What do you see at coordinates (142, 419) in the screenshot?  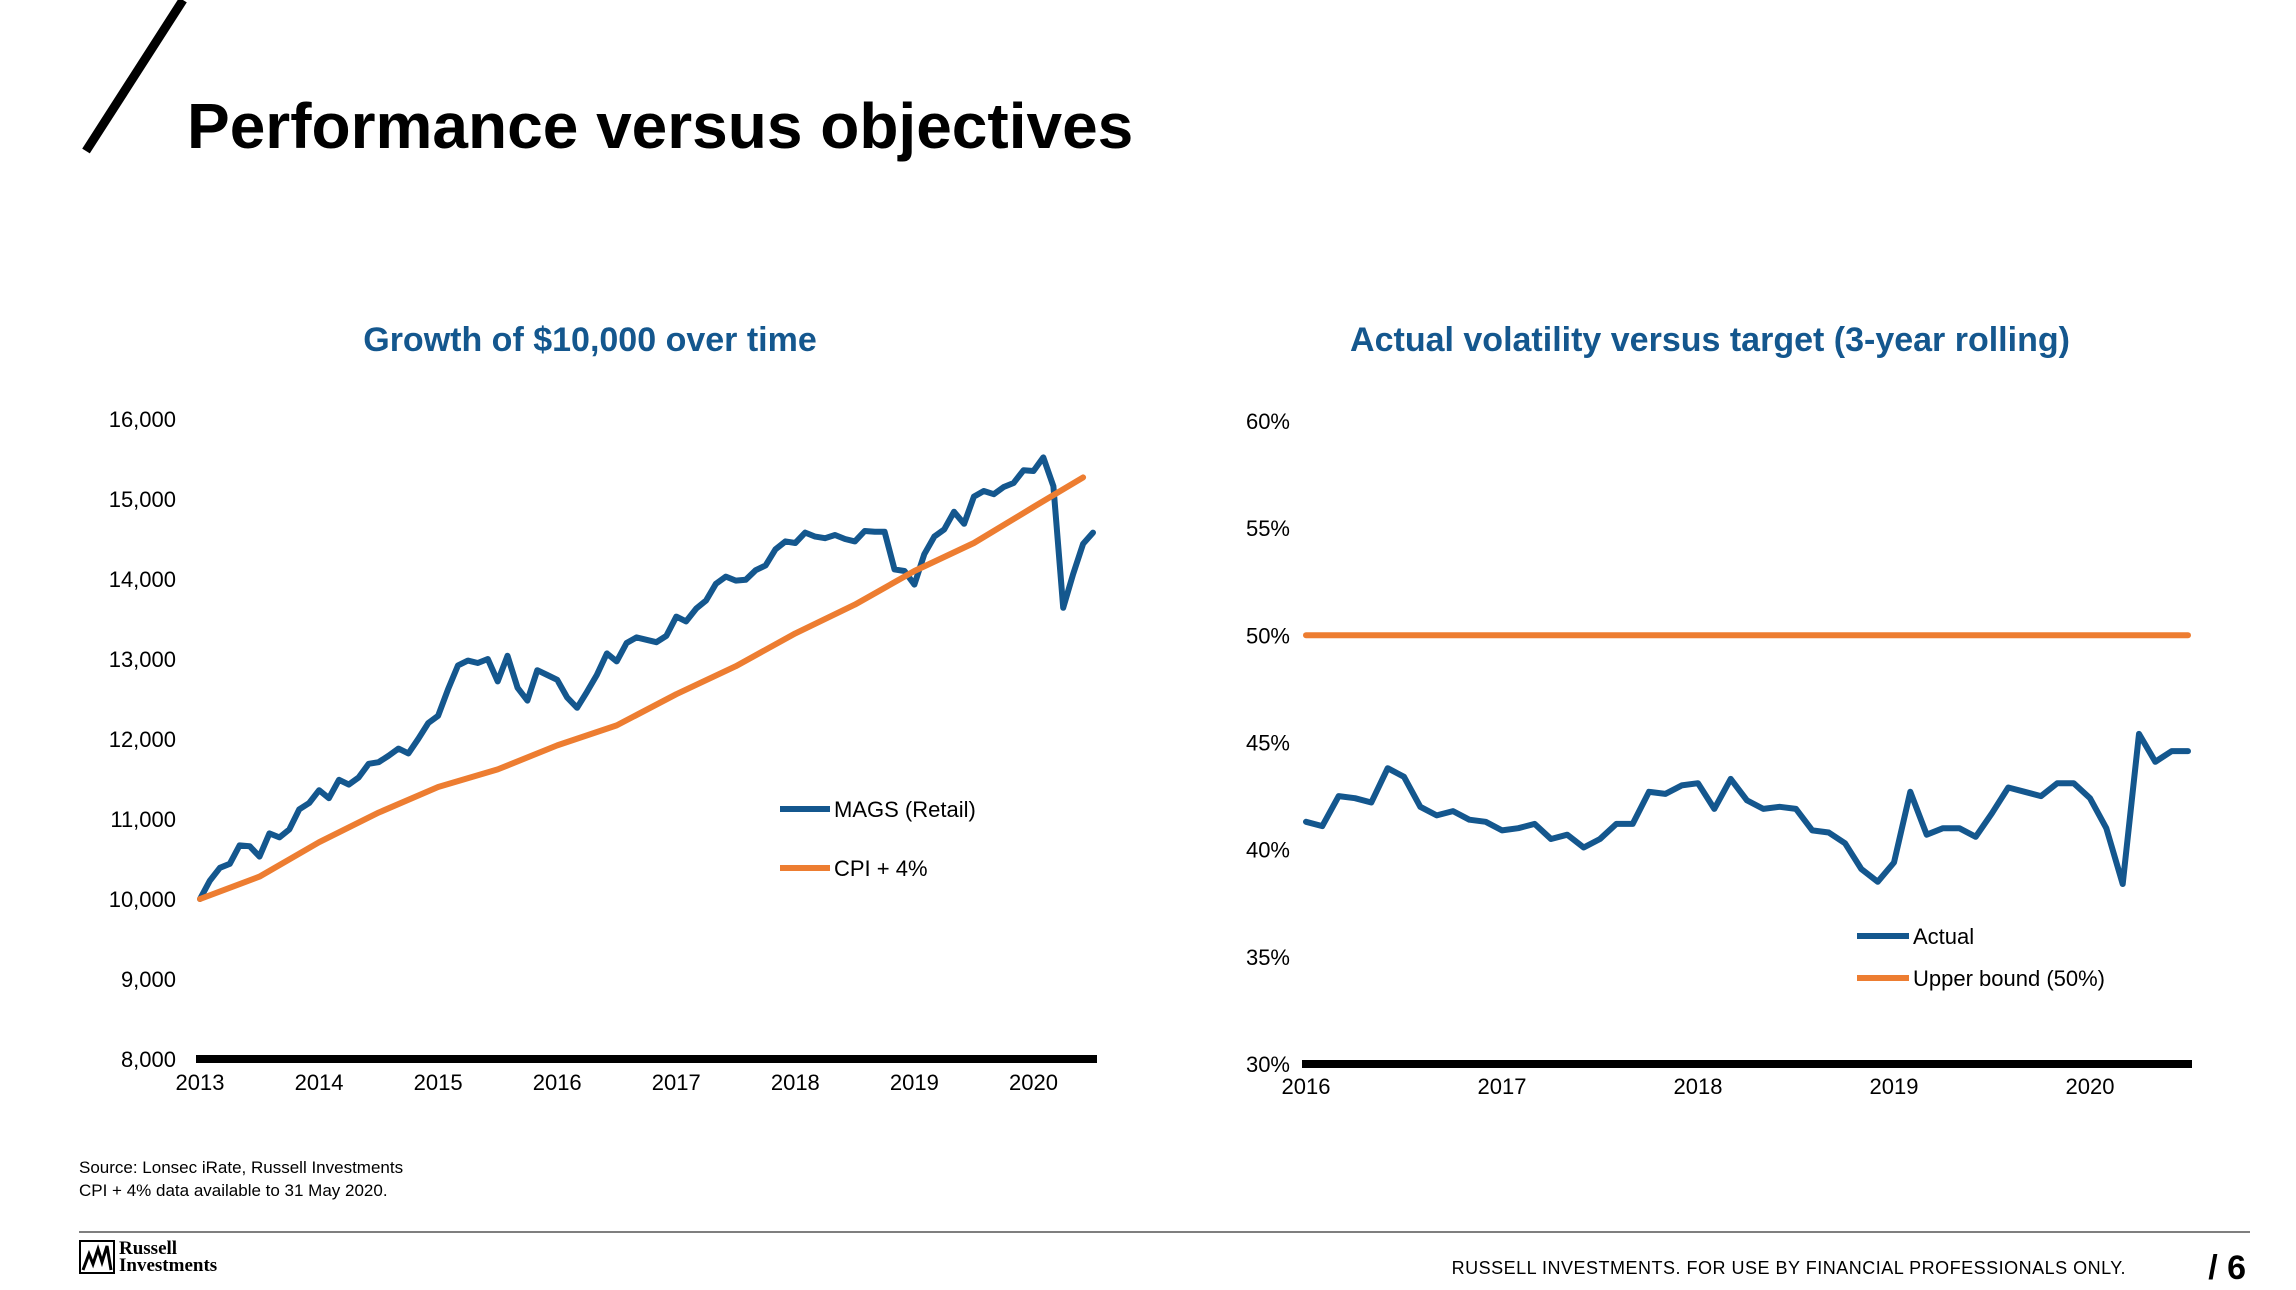 I see `y-tick-label: 16,000` at bounding box center [142, 419].